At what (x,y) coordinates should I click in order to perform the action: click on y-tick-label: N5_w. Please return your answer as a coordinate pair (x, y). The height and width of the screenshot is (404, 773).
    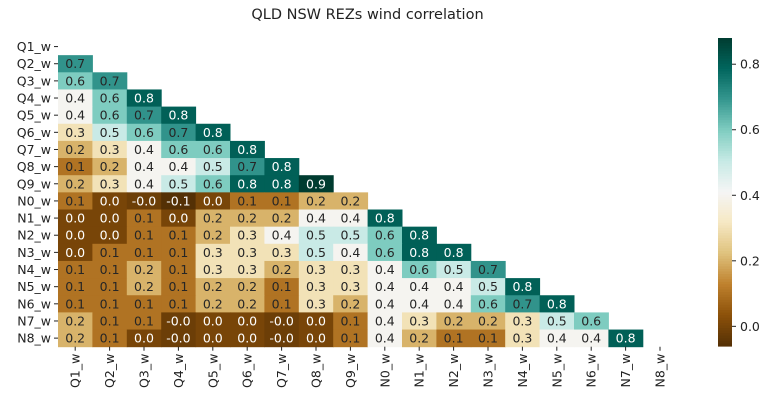
    Looking at the image, I should click on (34, 286).